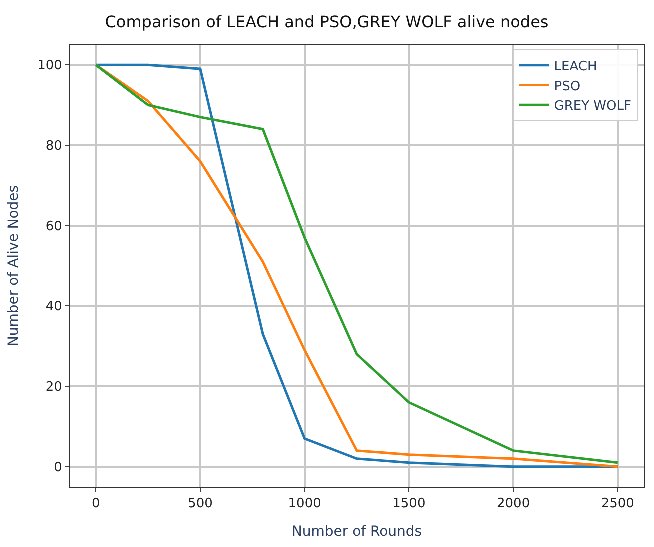 Image resolution: width=654 pixels, height=547 pixels. What do you see at coordinates (58, 468) in the screenshot?
I see `y-tick-label: 0` at bounding box center [58, 468].